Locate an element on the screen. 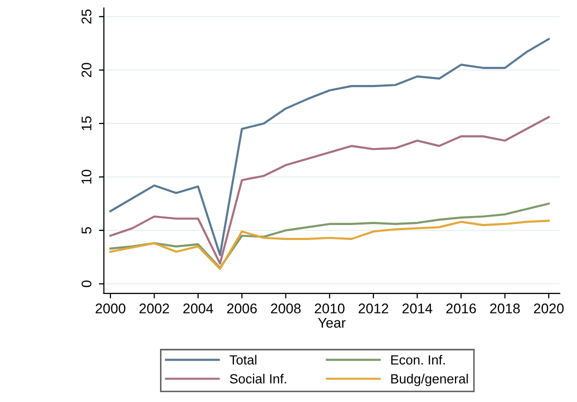  x-tick-label: 2014 is located at coordinates (417, 309).